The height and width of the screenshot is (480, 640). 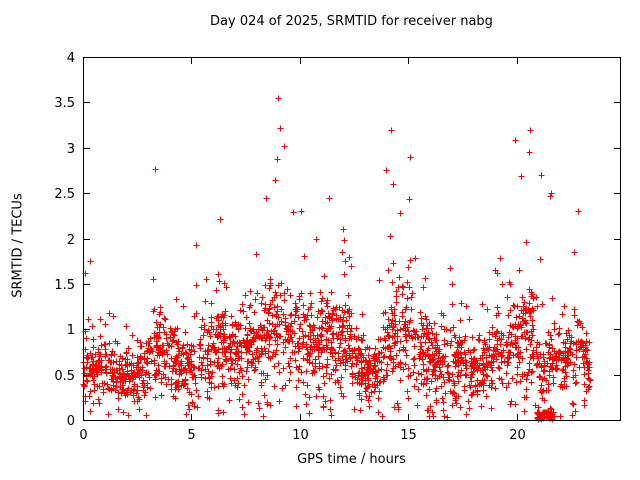 What do you see at coordinates (351, 459) in the screenshot?
I see `x-axis-label: GPS time / hours` at bounding box center [351, 459].